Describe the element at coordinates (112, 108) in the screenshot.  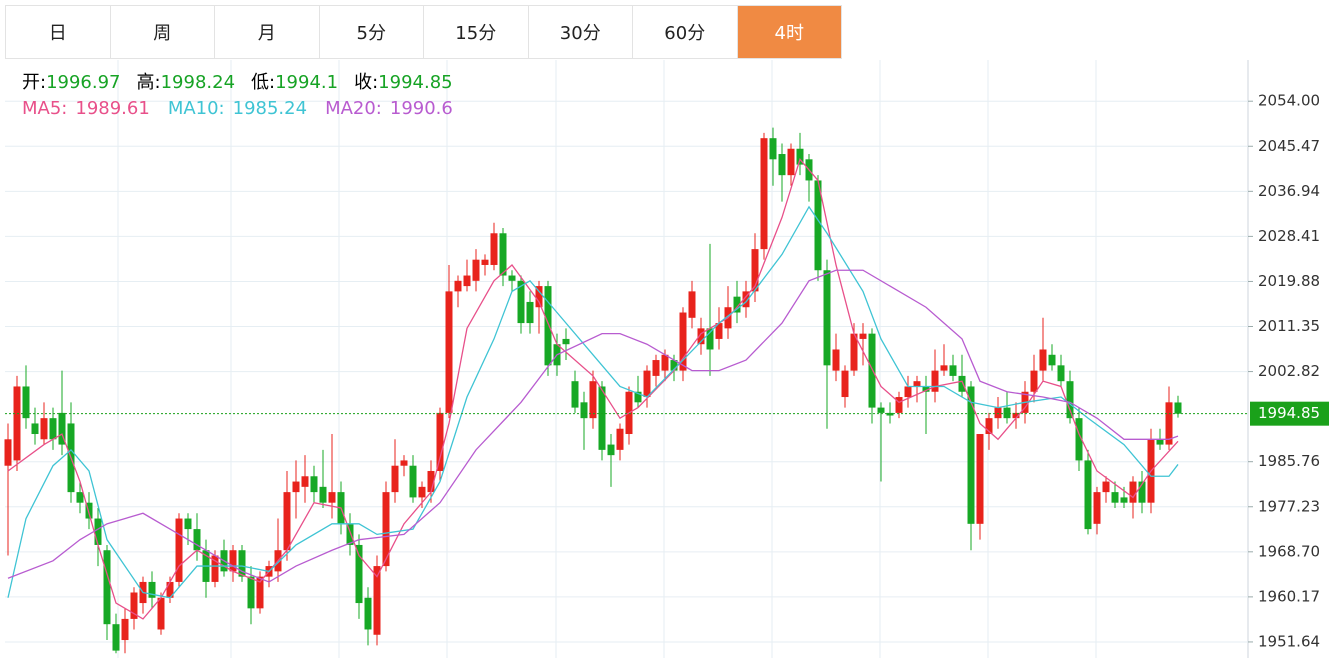
I see `ma-legend-value: 1989.61` at that location.